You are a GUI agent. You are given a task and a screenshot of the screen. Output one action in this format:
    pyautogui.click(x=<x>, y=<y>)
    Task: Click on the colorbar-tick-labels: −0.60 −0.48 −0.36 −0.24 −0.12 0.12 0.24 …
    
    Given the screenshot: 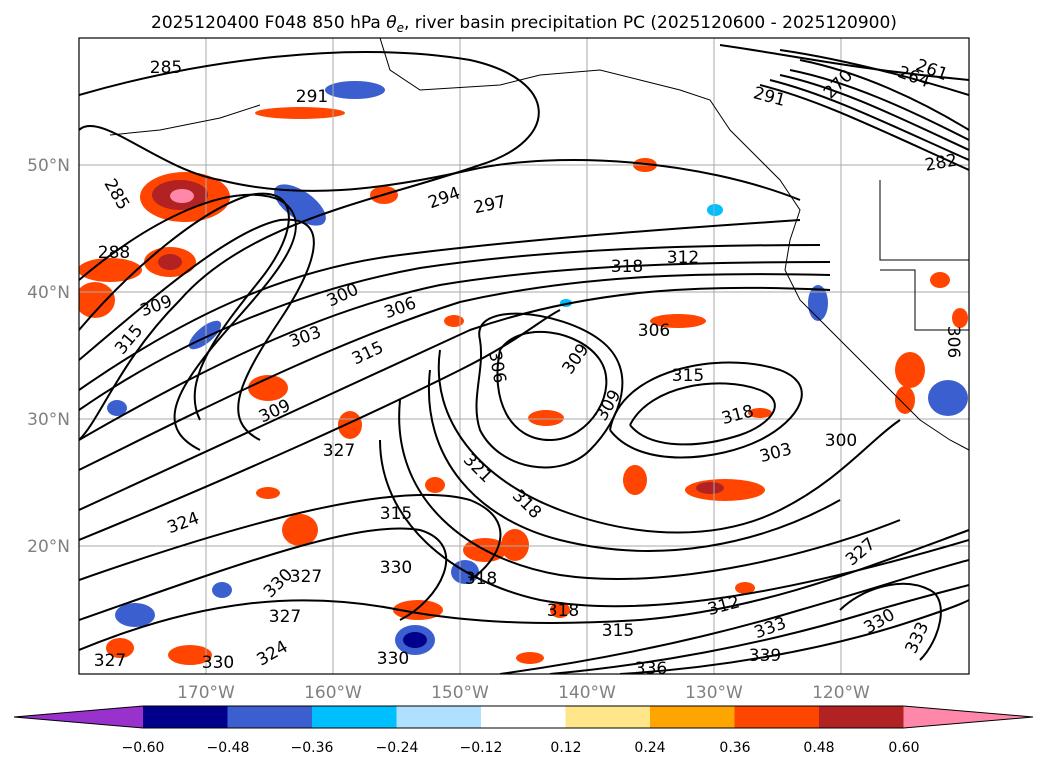 What is the action you would take?
    pyautogui.click(x=521, y=748)
    